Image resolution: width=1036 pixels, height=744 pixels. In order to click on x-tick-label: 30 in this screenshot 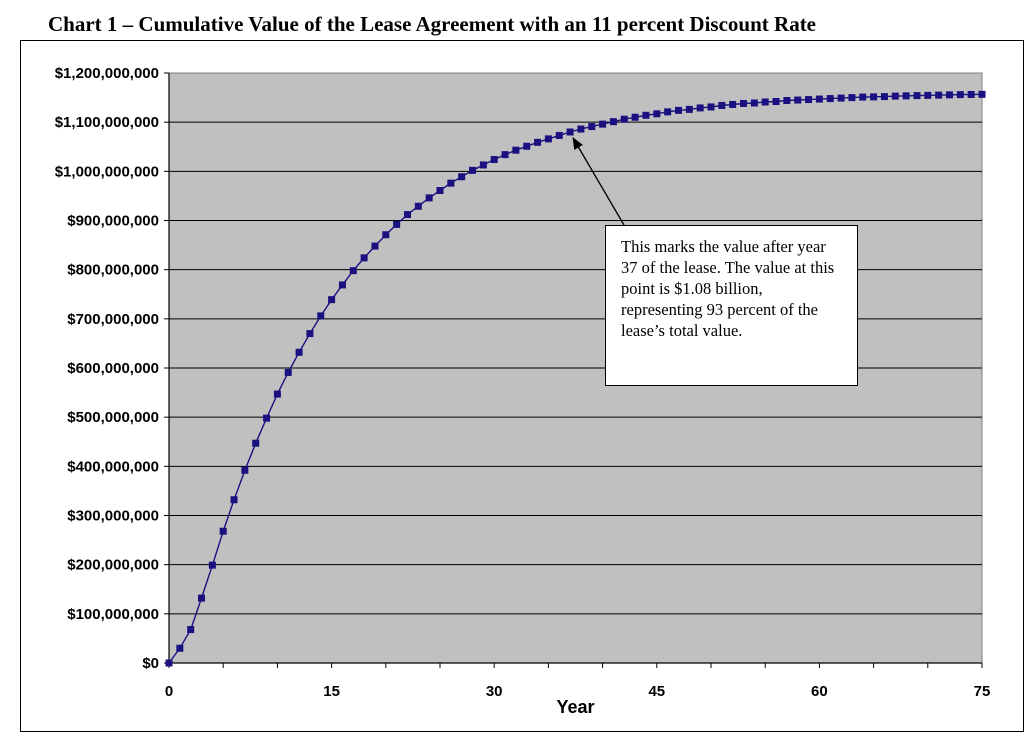, I will do `click(494, 691)`.